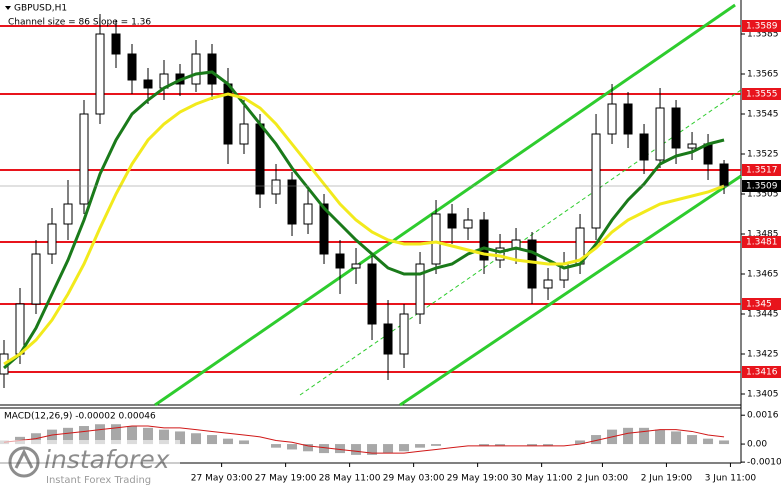 The height and width of the screenshot is (489, 781). Describe the element at coordinates (763, 155) in the screenshot. I see `y-tick-label: 1.3525` at that location.